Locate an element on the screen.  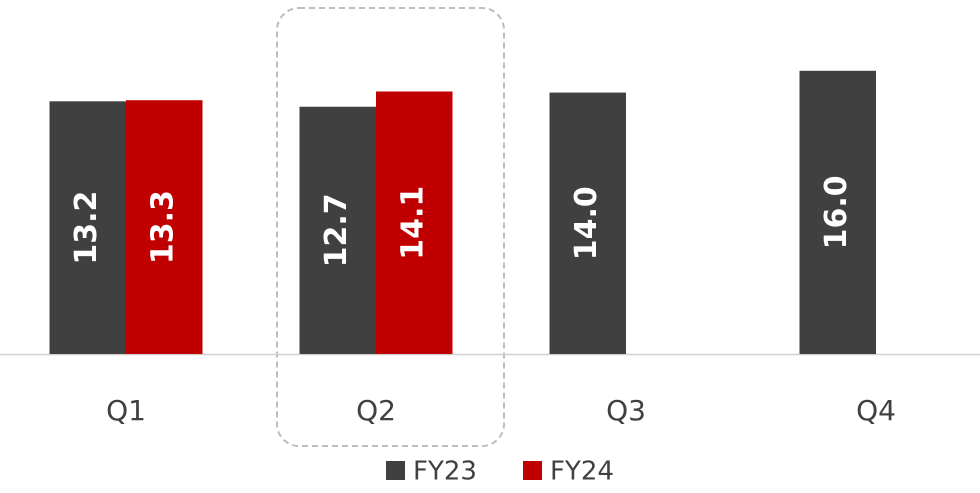
data-label: 12.7 is located at coordinates (336, 230).